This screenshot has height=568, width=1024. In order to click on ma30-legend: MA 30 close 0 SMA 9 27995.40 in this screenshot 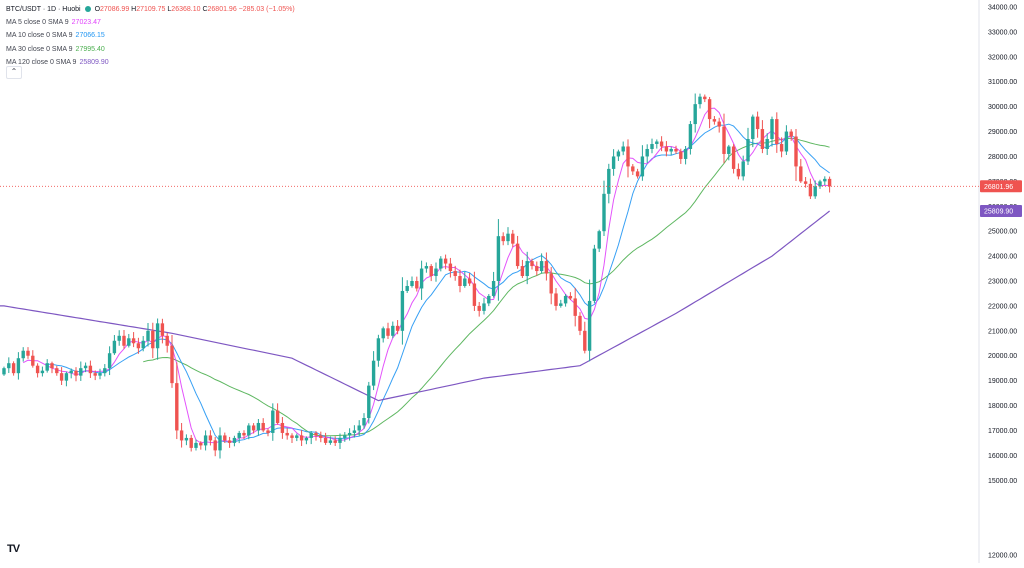, I will do `click(150, 49)`.